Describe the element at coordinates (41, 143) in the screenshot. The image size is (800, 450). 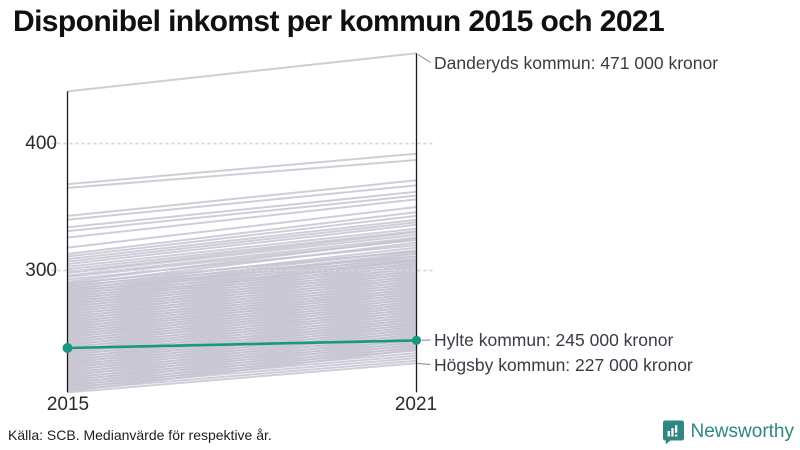
I see `y-tick-label-400: 400` at that location.